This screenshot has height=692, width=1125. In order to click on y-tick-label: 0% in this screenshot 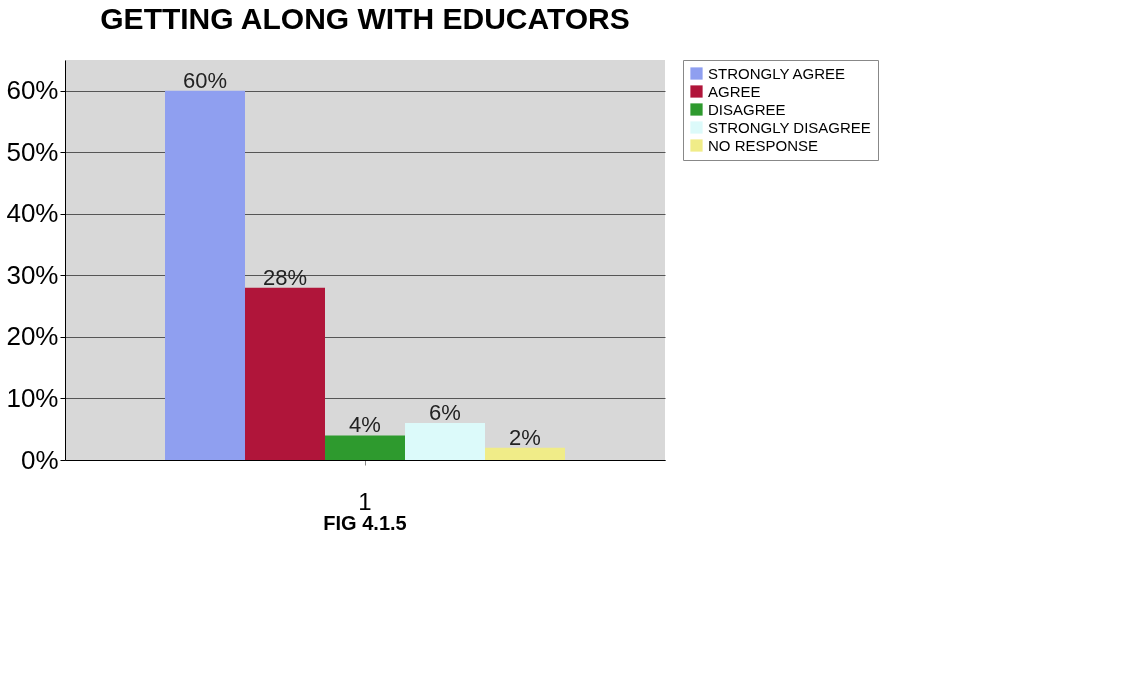, I will do `click(39, 459)`.